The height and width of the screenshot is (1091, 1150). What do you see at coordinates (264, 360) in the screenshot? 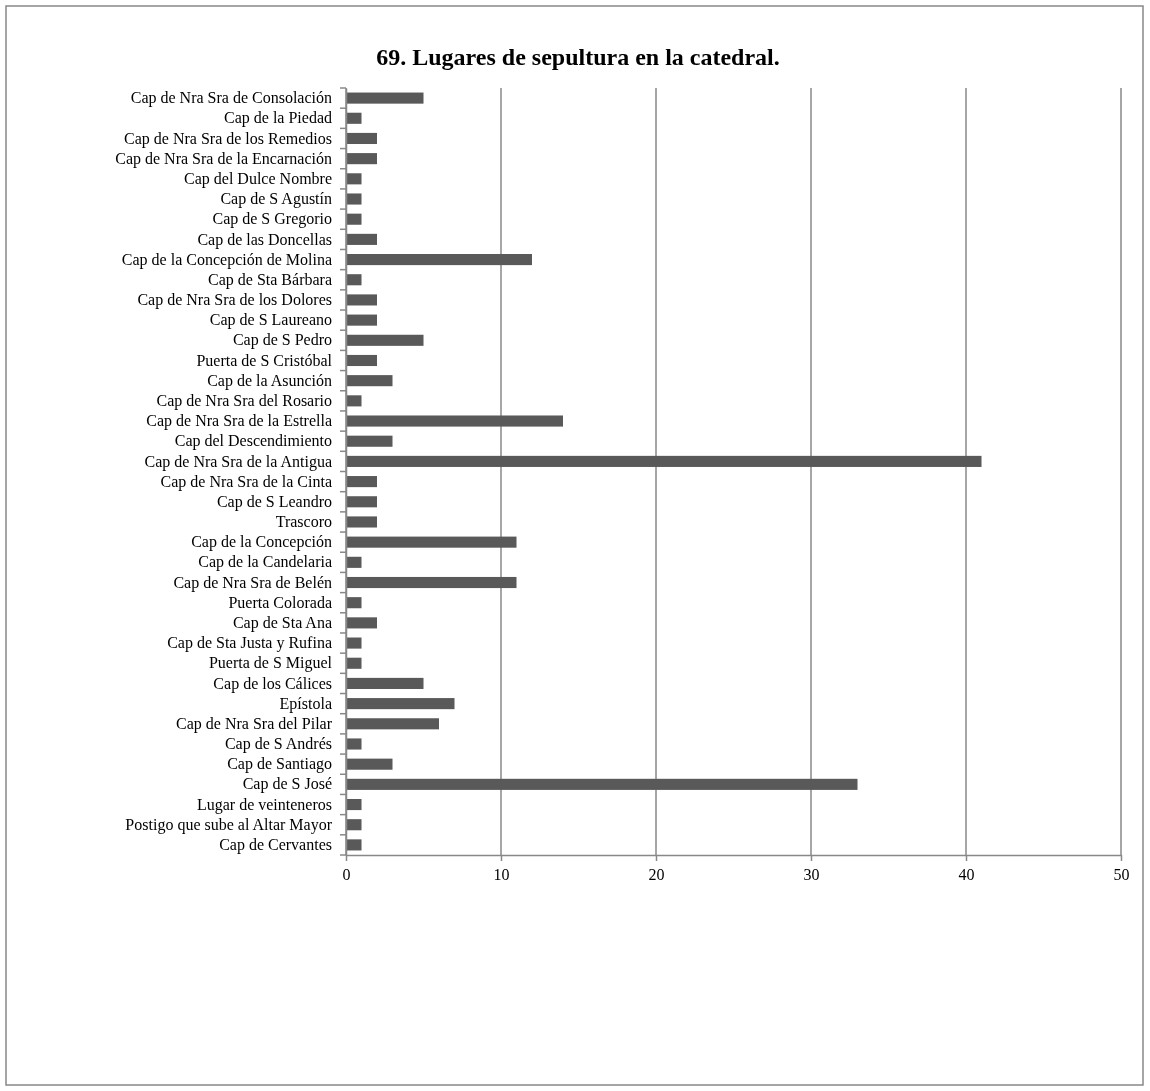
I see `y-tick-label: Puerta de S Cristóbal` at bounding box center [264, 360].